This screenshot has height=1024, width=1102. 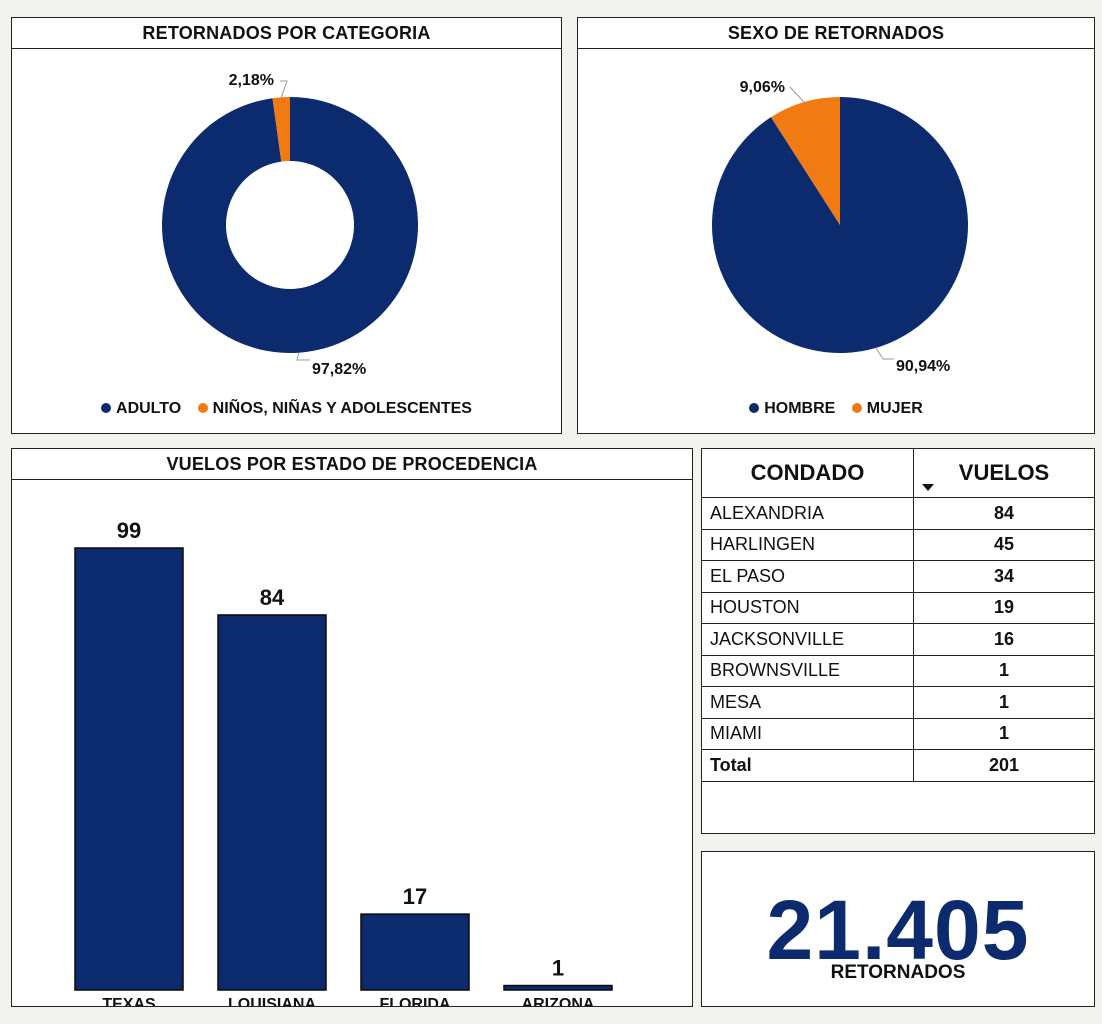 What do you see at coordinates (558, 1001) in the screenshot?
I see `x-tick-label: ARIZONA` at bounding box center [558, 1001].